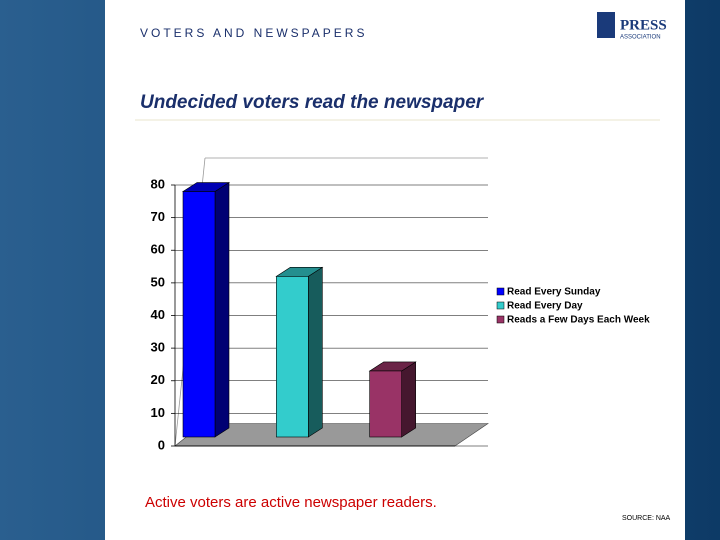 Image resolution: width=720 pixels, height=540 pixels. Describe the element at coordinates (158, 379) in the screenshot. I see `y-tick-label: 20` at that location.